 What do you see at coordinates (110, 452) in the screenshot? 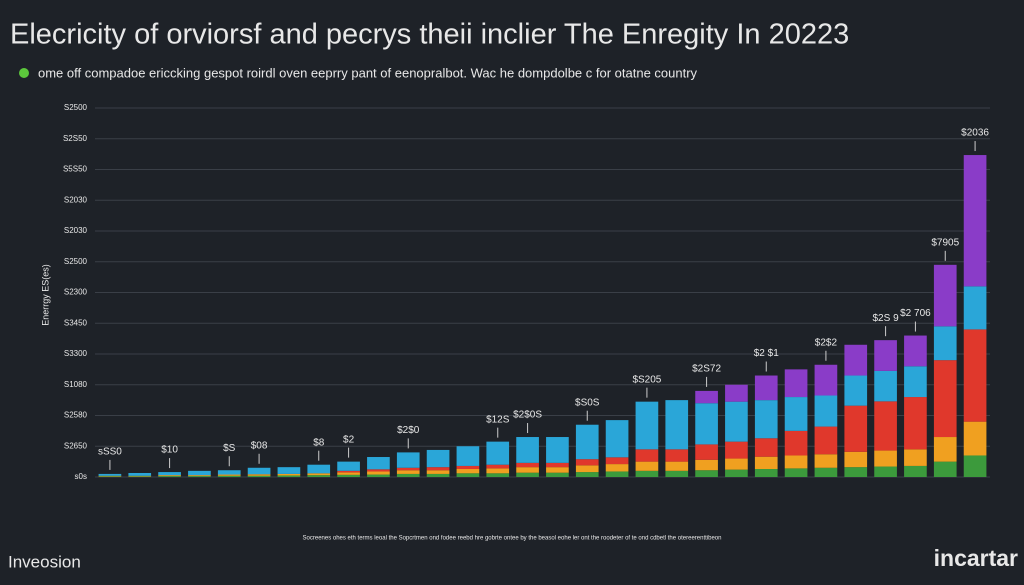
I see `bar-label: sSS0` at bounding box center [110, 452].